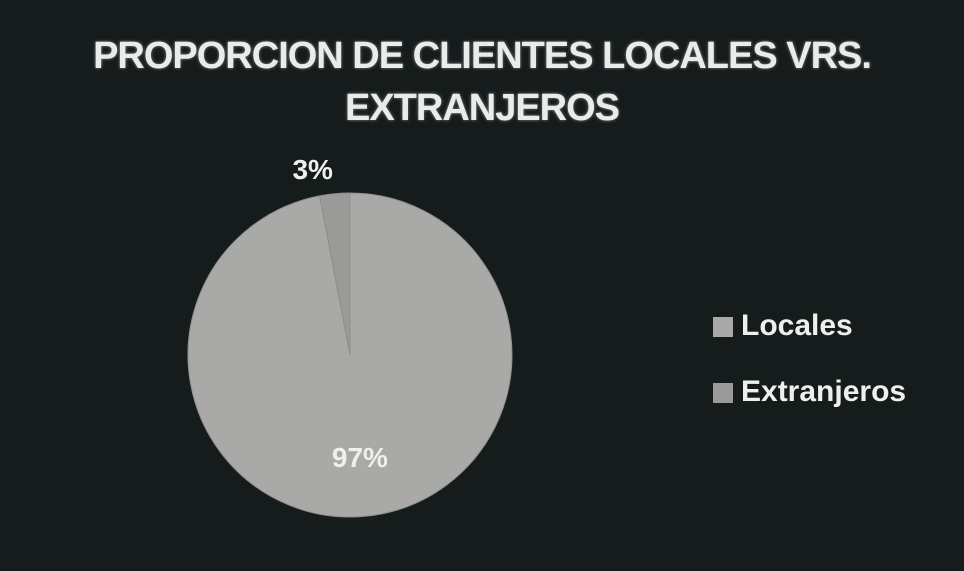  What do you see at coordinates (797, 325) in the screenshot?
I see `legend-label: Locales` at bounding box center [797, 325].